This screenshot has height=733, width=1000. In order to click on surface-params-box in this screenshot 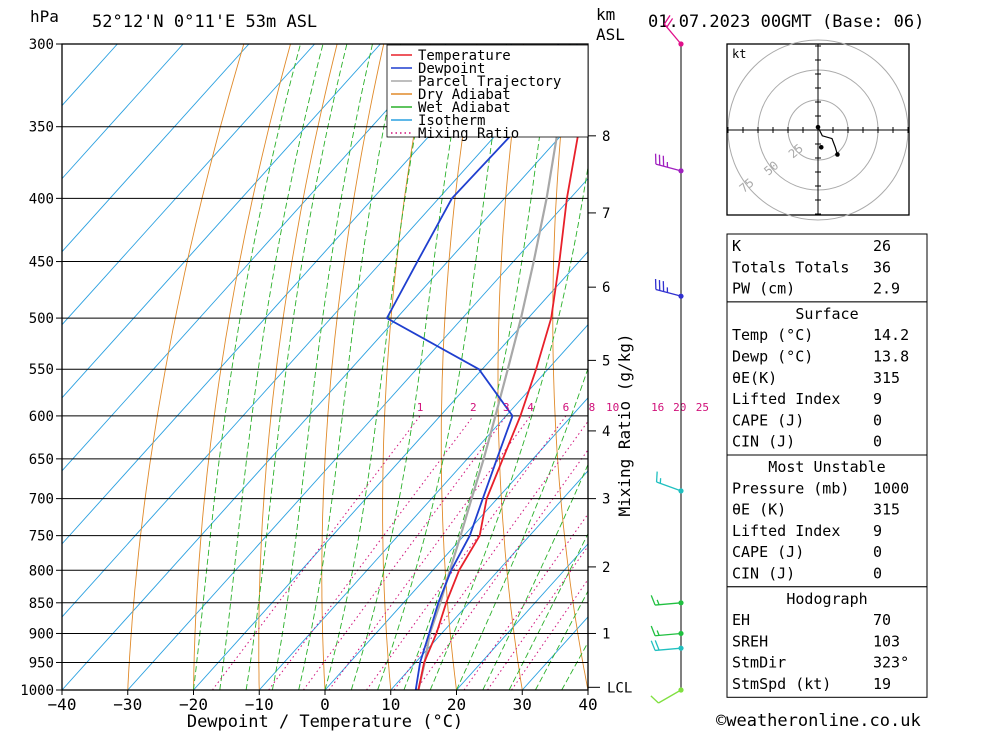, I will do `click(827, 378)`.